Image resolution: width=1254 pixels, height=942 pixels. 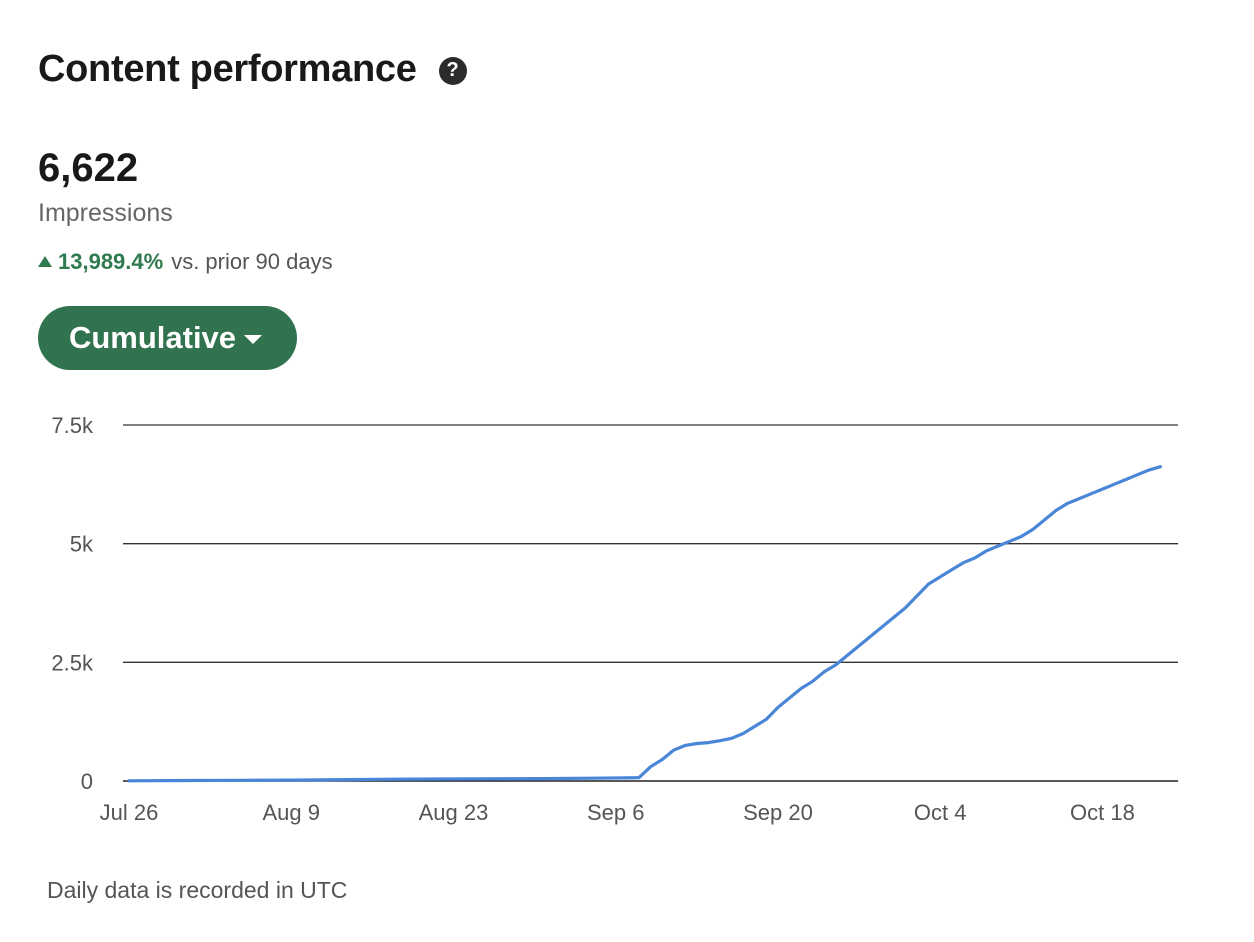 What do you see at coordinates (45, 261) in the screenshot?
I see `triangle-up-icon` at bounding box center [45, 261].